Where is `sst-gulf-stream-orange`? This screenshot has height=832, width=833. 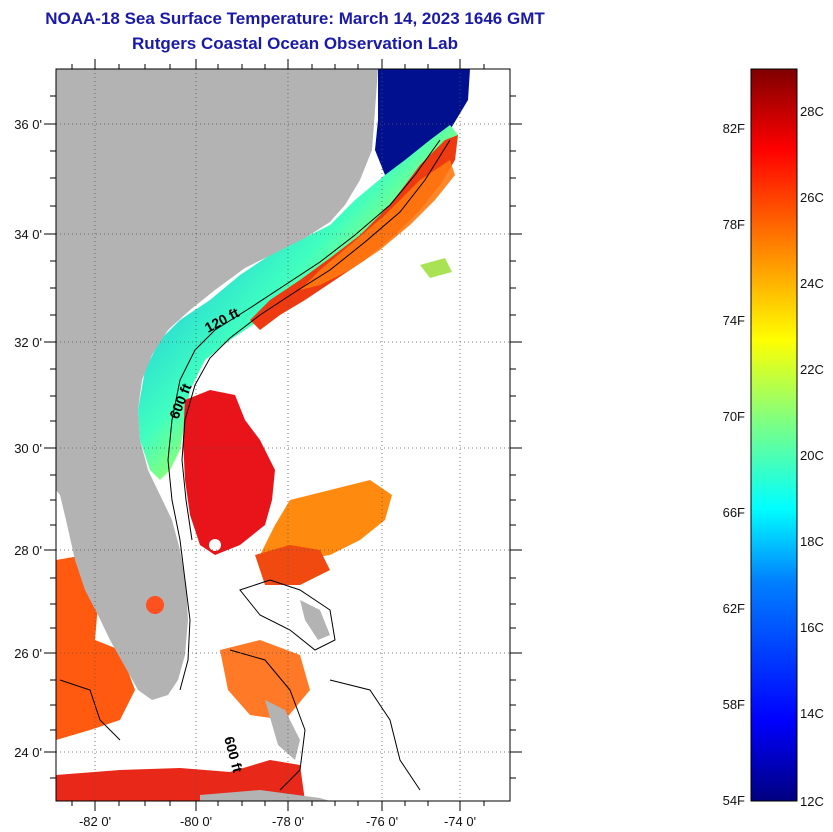 sst-gulf-stream-orange is located at coordinates (377, 225).